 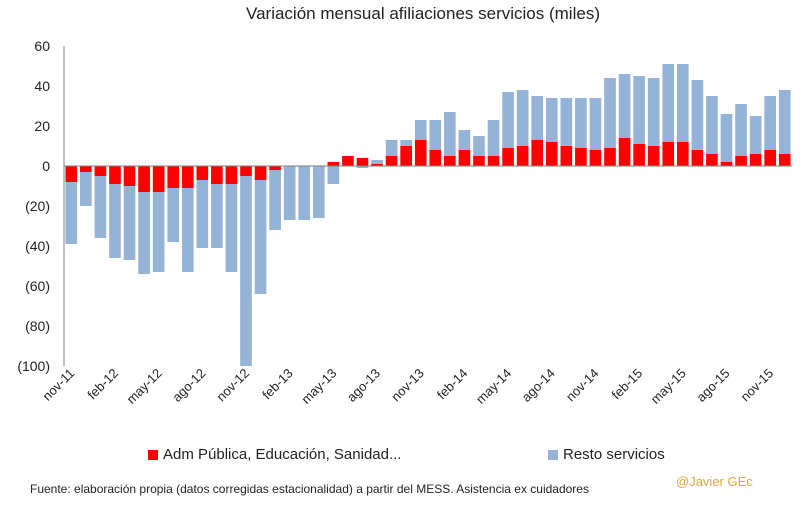 I want to click on x-tick-label: nov-14, so click(x=582, y=385).